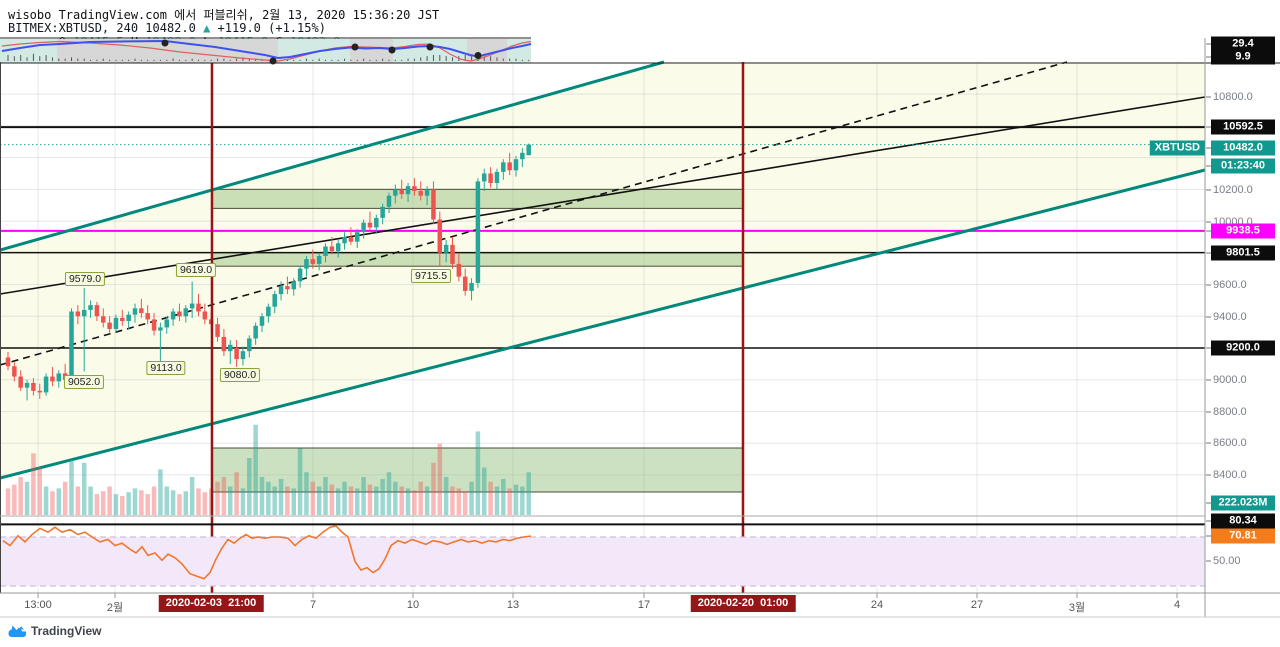  I want to click on tradingview-logo: TradingView, so click(54, 631).